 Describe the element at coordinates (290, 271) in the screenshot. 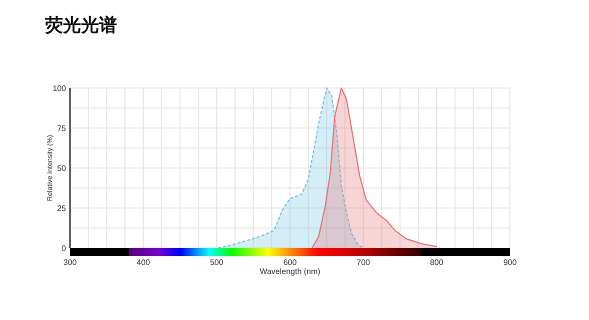

I see `x-axis-title: Wavelength (nm)` at that location.